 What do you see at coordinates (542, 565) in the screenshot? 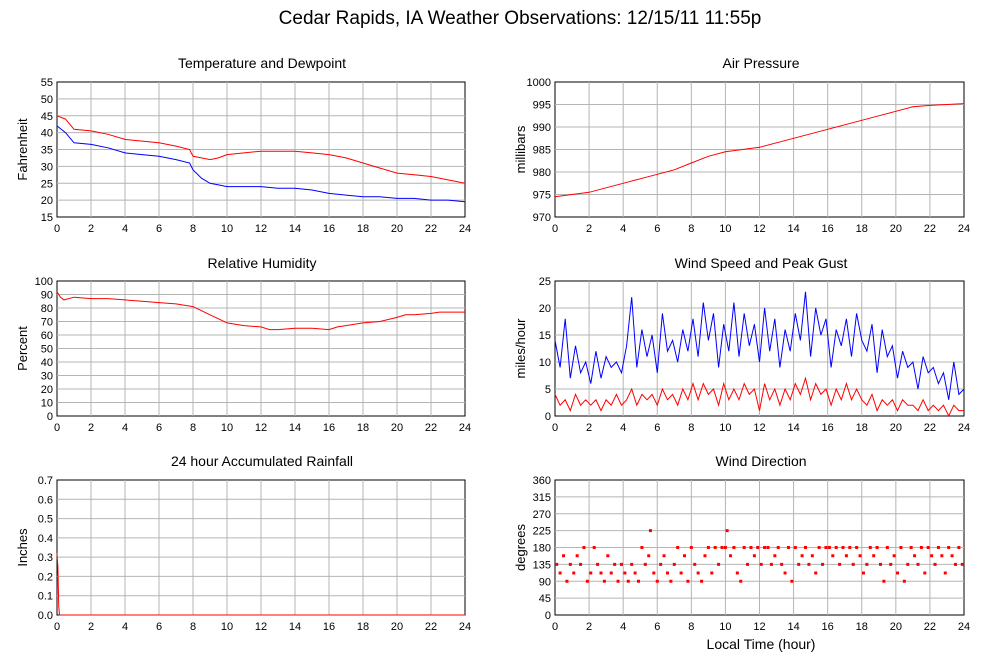
I see `direction-ytick-label: 135` at bounding box center [542, 565].